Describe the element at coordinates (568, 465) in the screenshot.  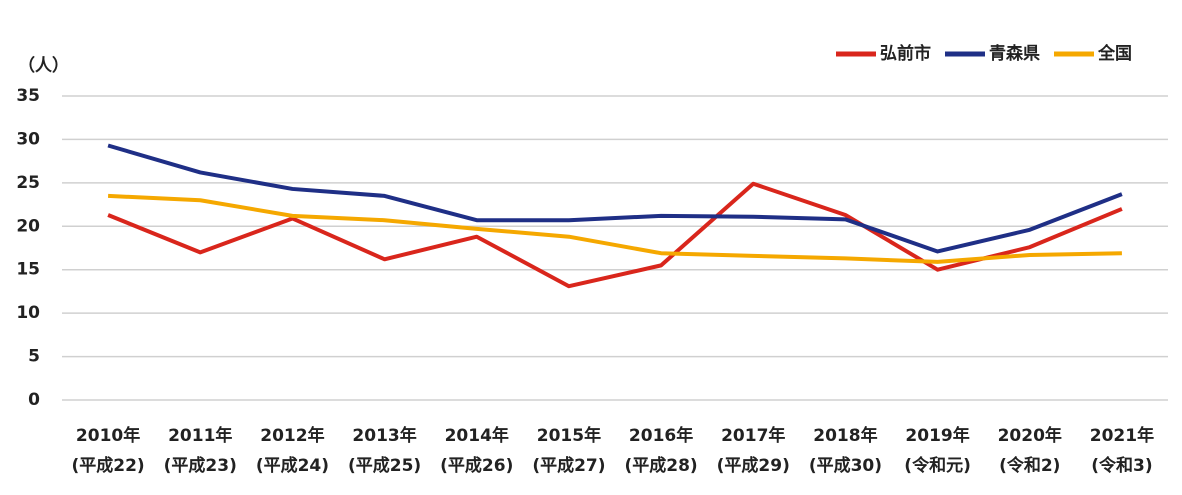
I see `x-tick-label: (平成27)` at that location.